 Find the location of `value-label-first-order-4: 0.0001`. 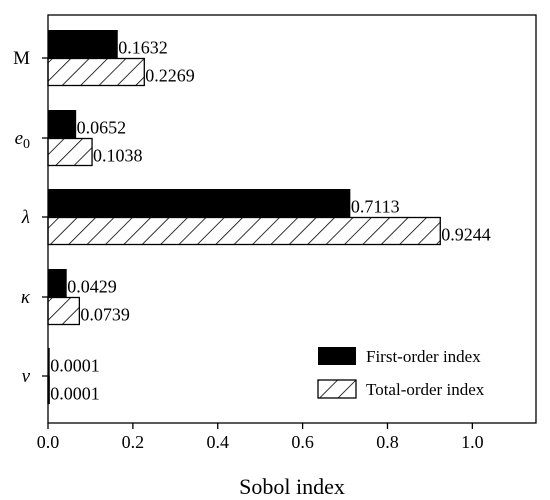

value-label-first-order-4: 0.0001 is located at coordinates (74, 366).